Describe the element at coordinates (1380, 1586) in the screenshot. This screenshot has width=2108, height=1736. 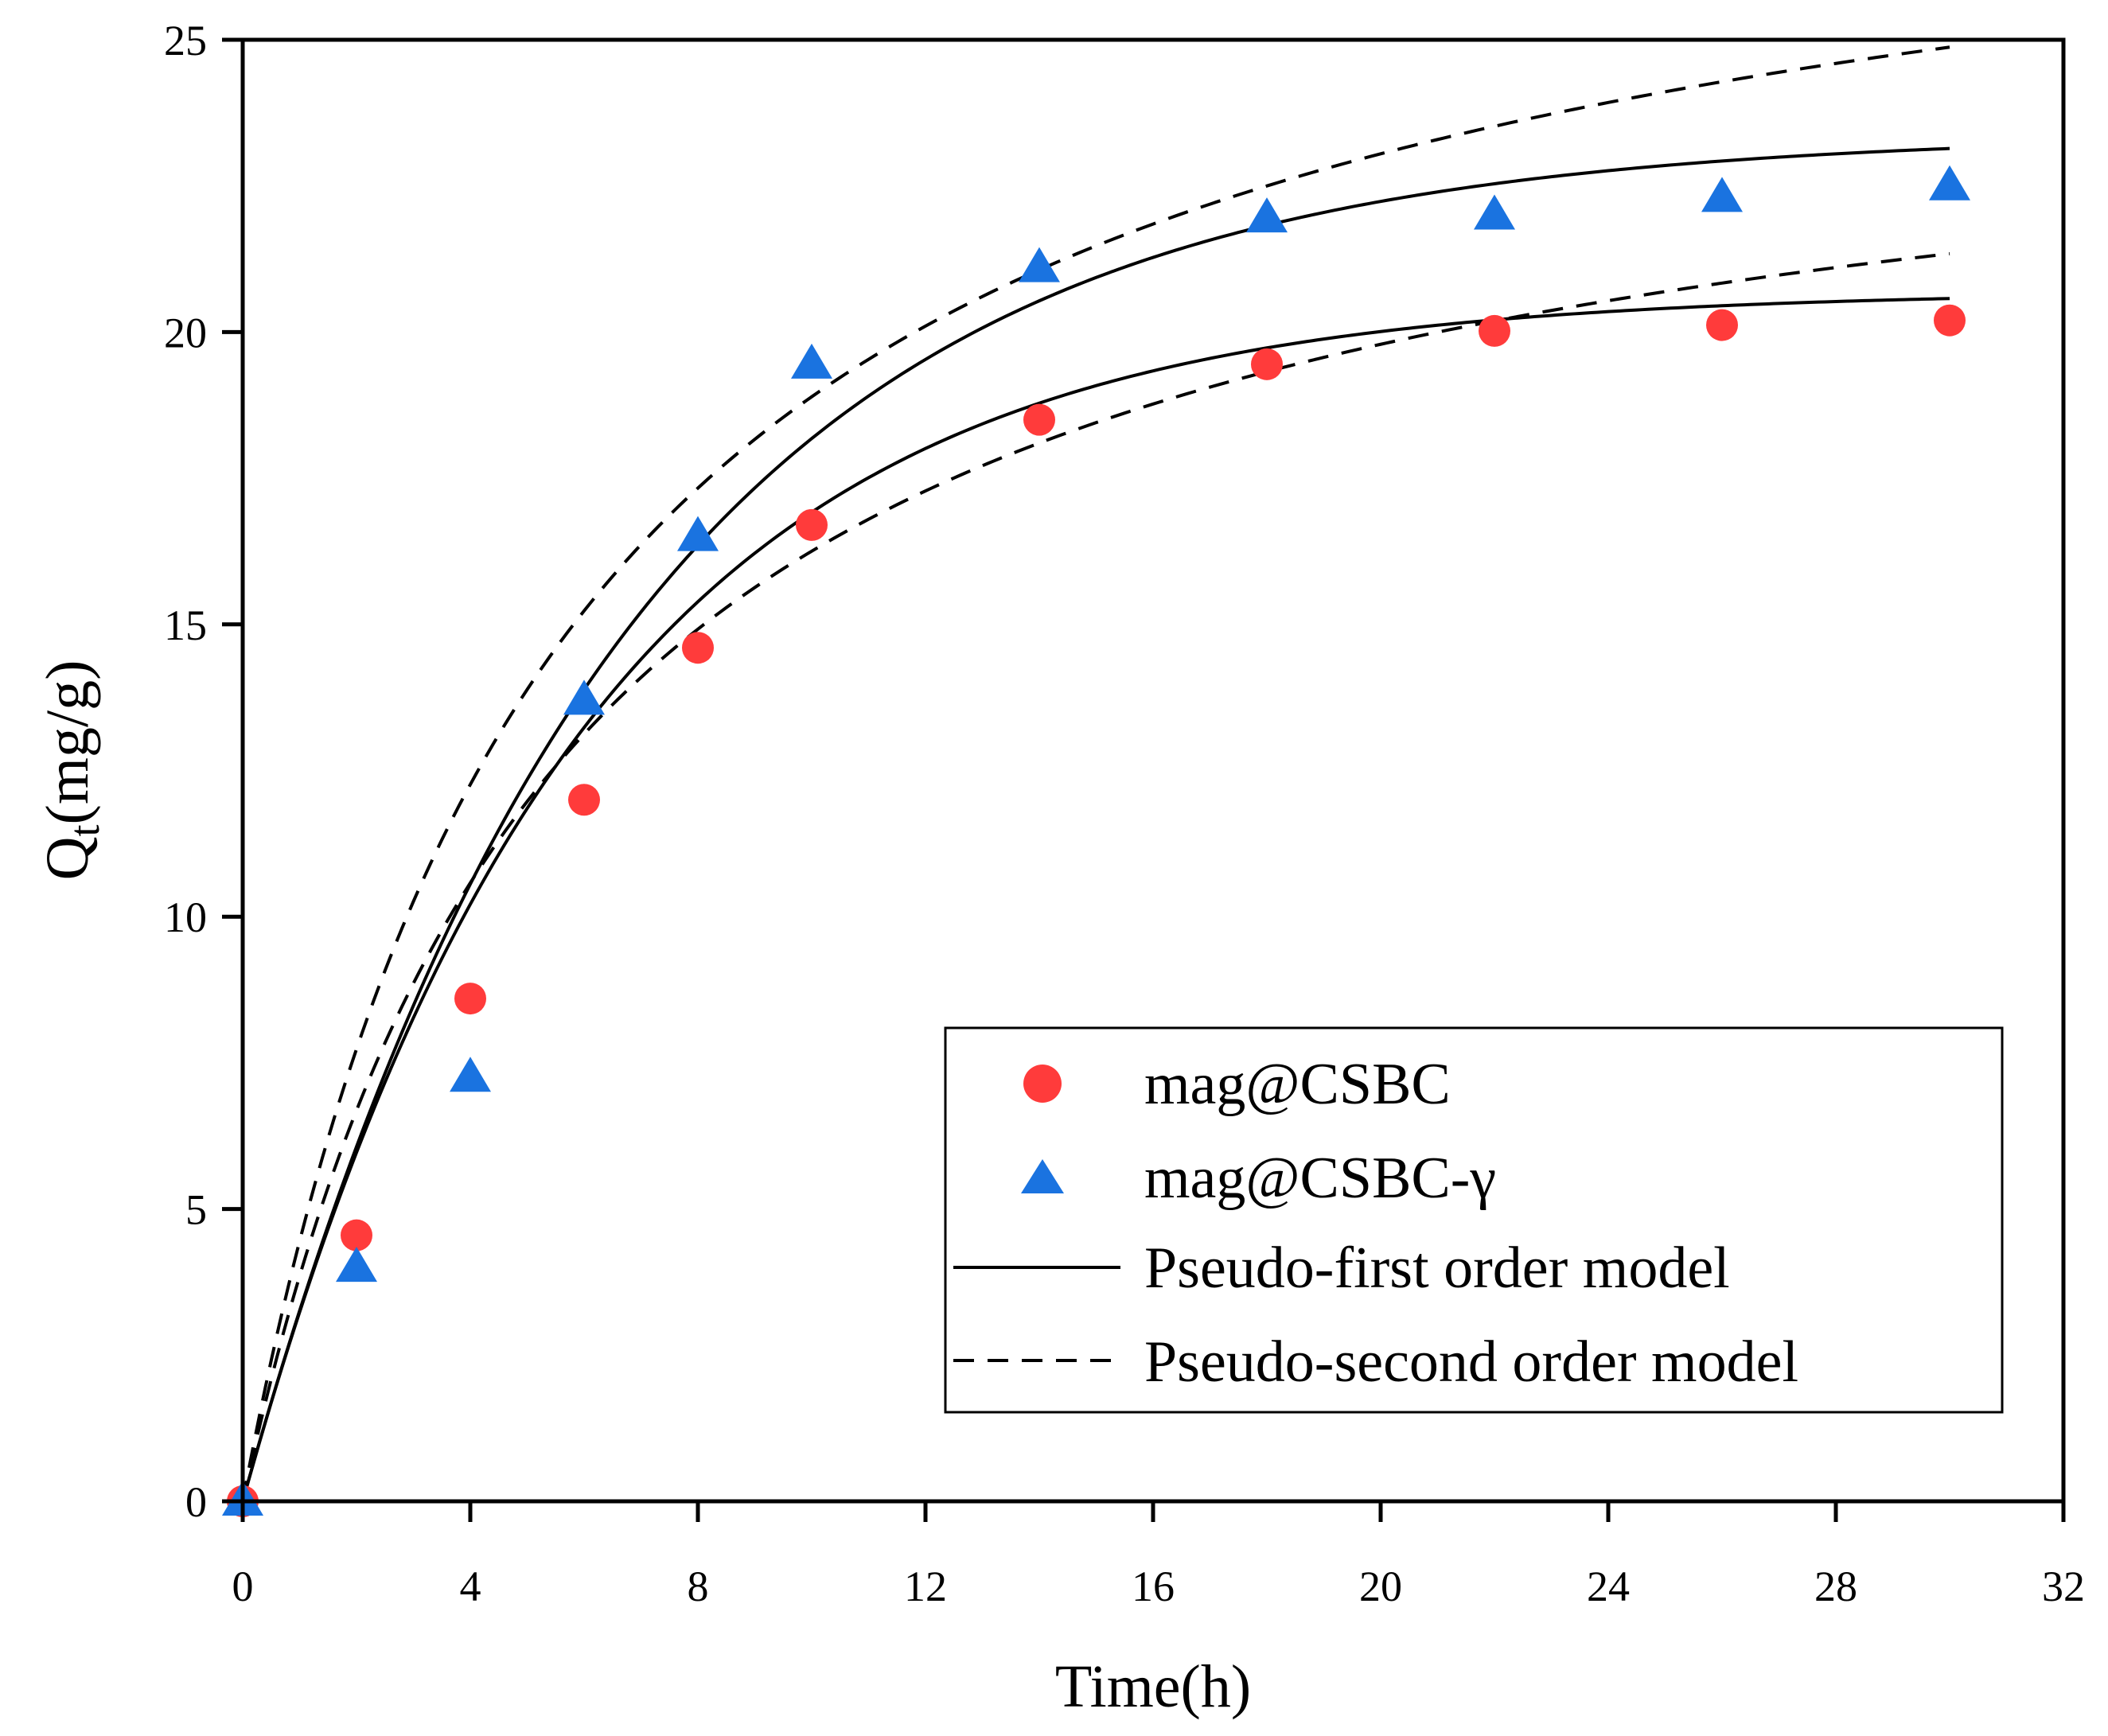
I see `x-tick-label: 20` at that location.